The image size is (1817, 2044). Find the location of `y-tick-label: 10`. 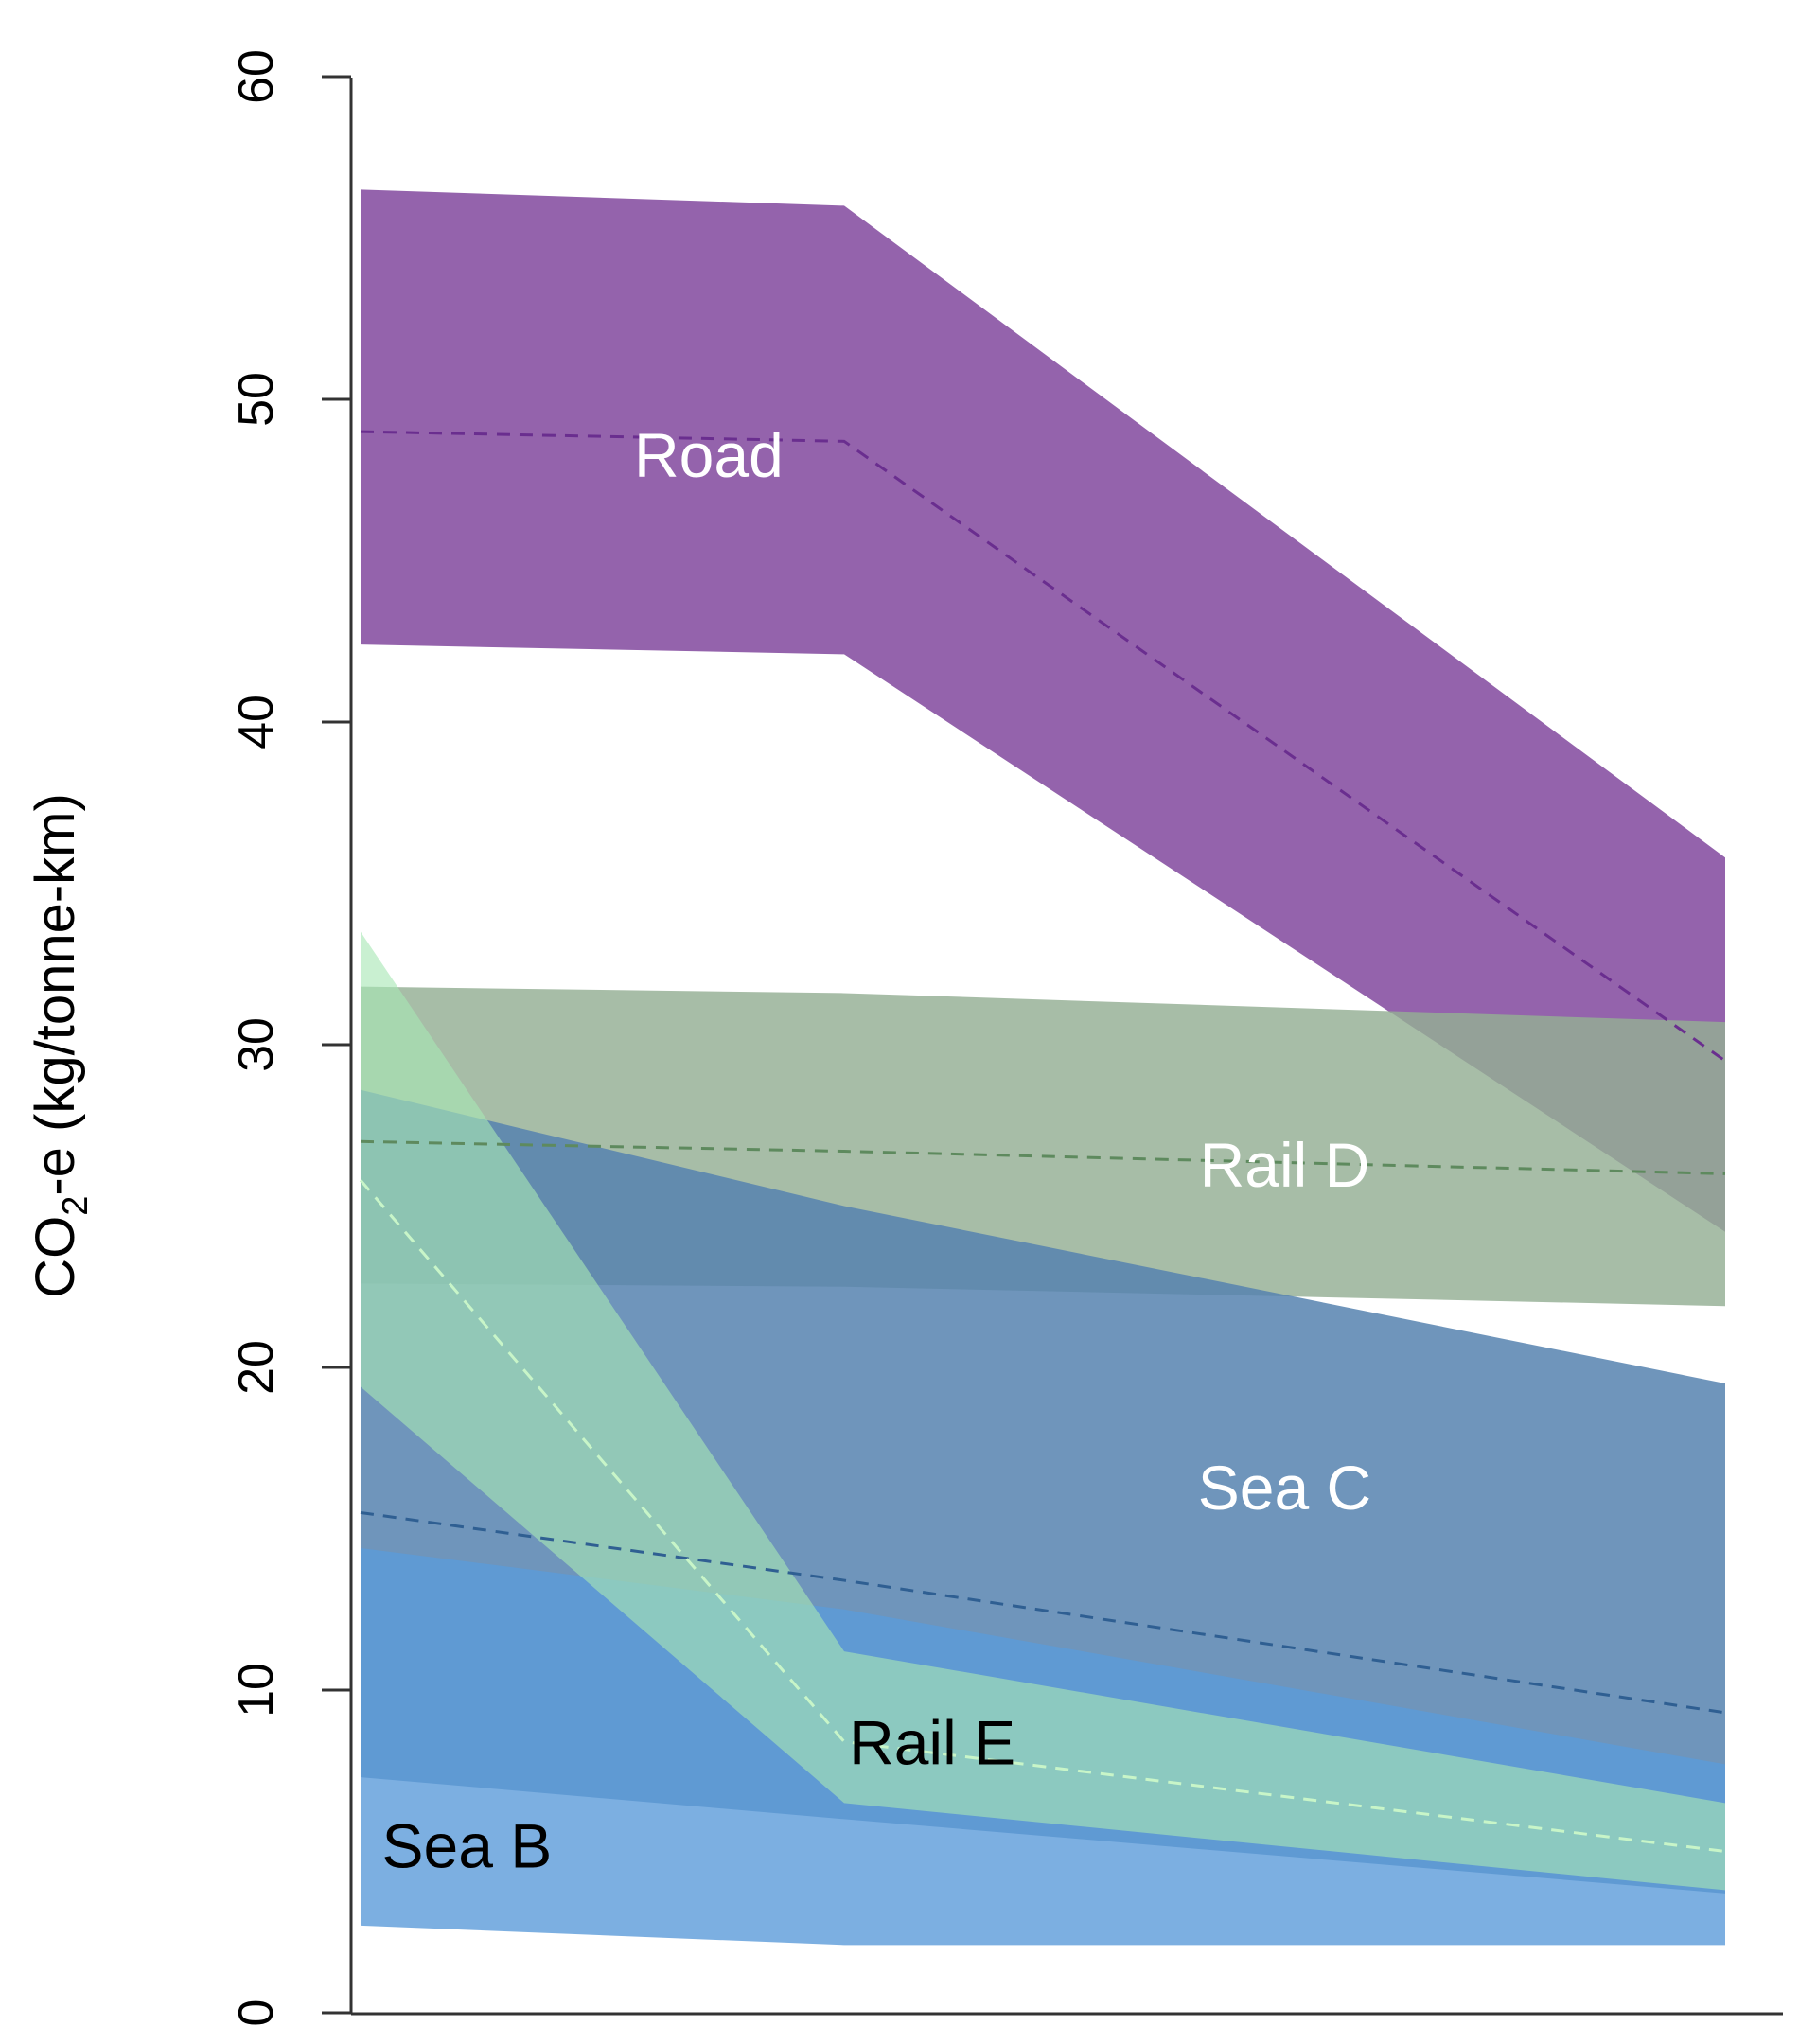

y-tick-label: 10 is located at coordinates (257, 1690).